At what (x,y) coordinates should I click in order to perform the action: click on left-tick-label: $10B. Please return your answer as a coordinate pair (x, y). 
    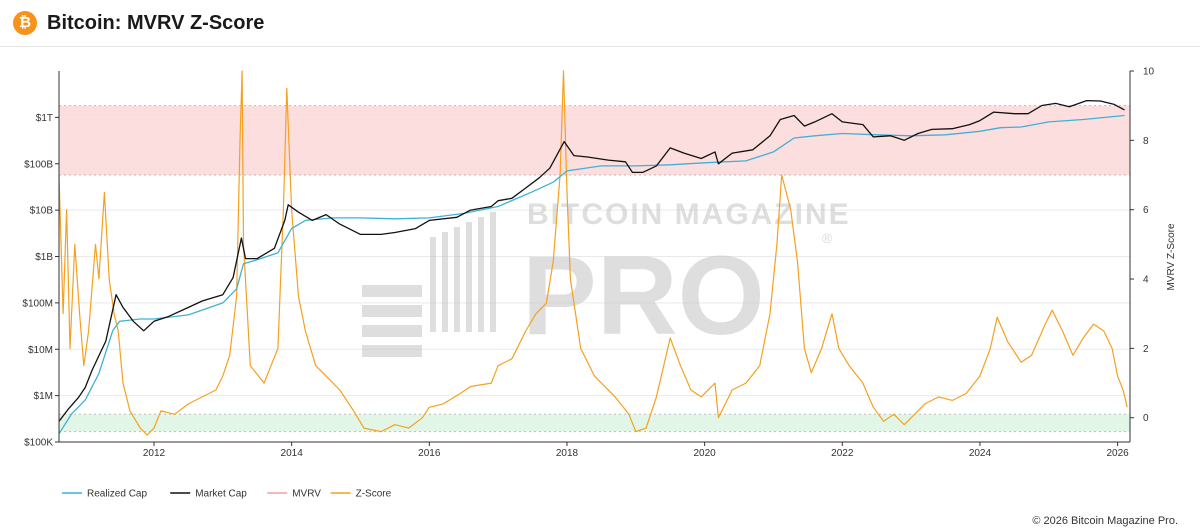
    Looking at the image, I should click on (42, 211).